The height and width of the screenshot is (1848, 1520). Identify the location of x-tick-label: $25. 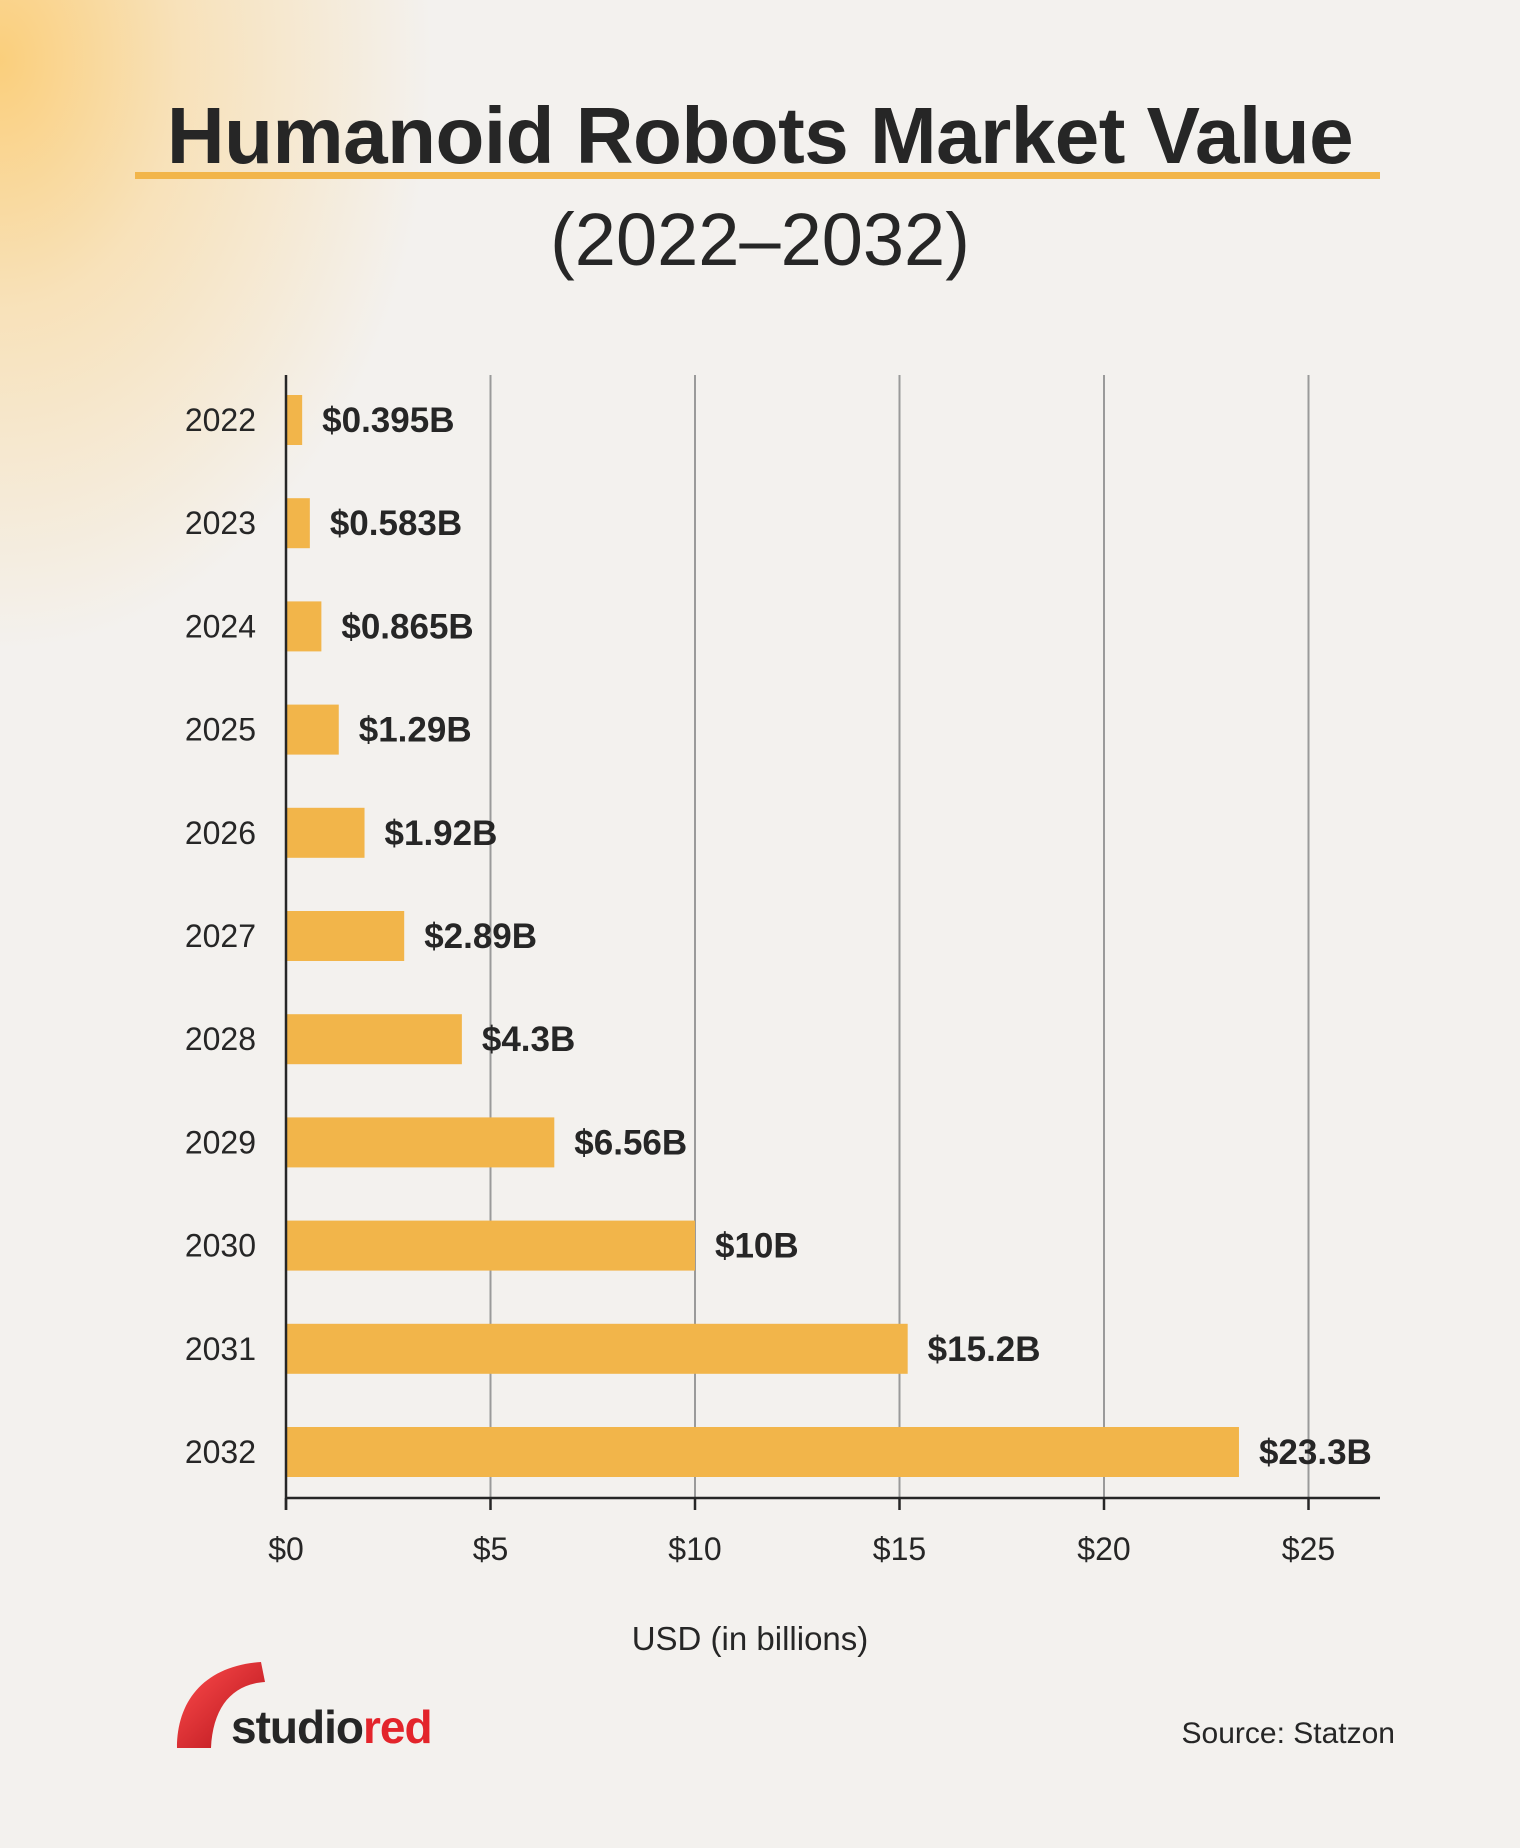
(1308, 1549).